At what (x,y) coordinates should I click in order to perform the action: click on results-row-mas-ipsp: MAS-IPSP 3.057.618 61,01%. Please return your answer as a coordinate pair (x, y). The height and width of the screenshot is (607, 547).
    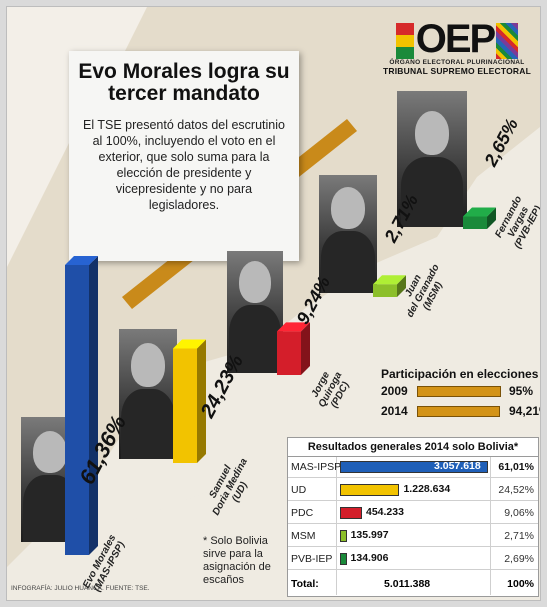
    Looking at the image, I should click on (413, 467).